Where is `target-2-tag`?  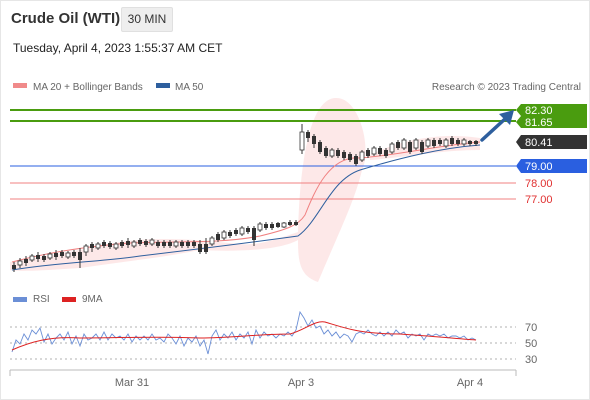 target-2-tag is located at coordinates (551, 110).